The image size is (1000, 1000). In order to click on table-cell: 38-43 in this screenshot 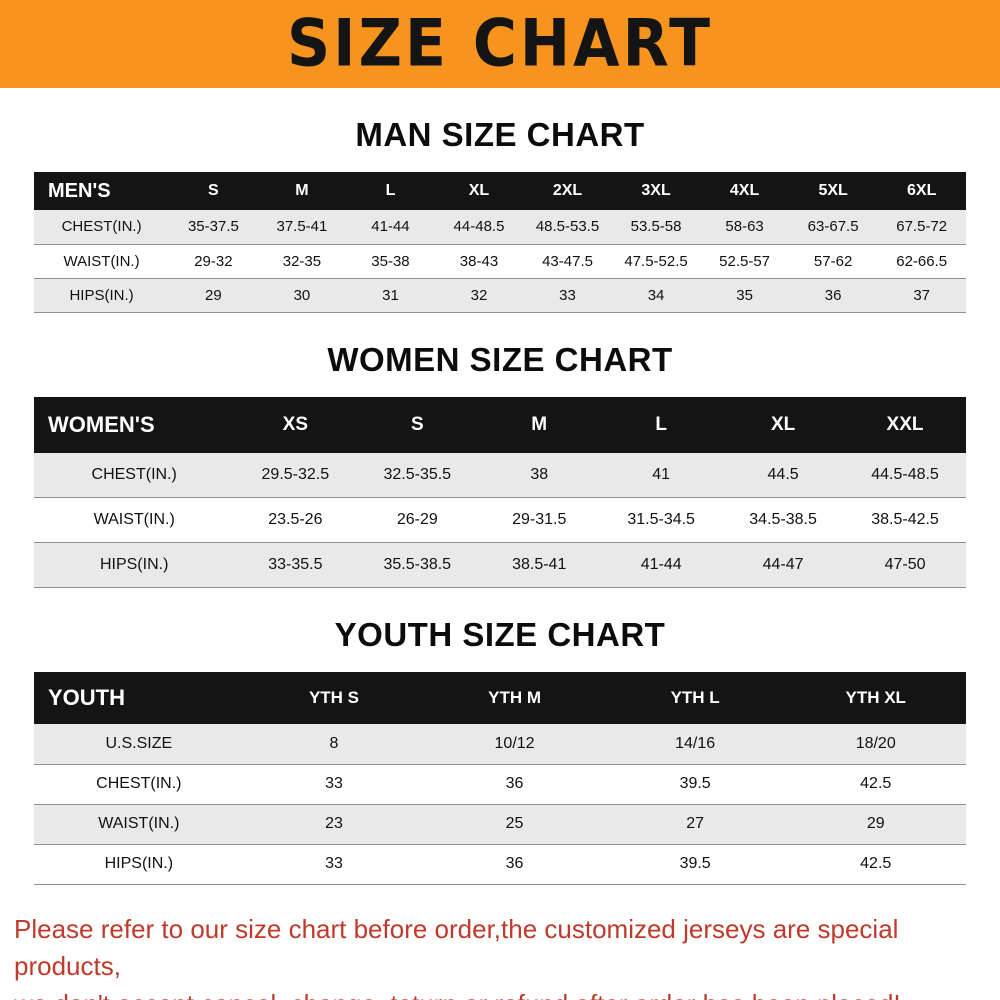, I will do `click(479, 261)`.